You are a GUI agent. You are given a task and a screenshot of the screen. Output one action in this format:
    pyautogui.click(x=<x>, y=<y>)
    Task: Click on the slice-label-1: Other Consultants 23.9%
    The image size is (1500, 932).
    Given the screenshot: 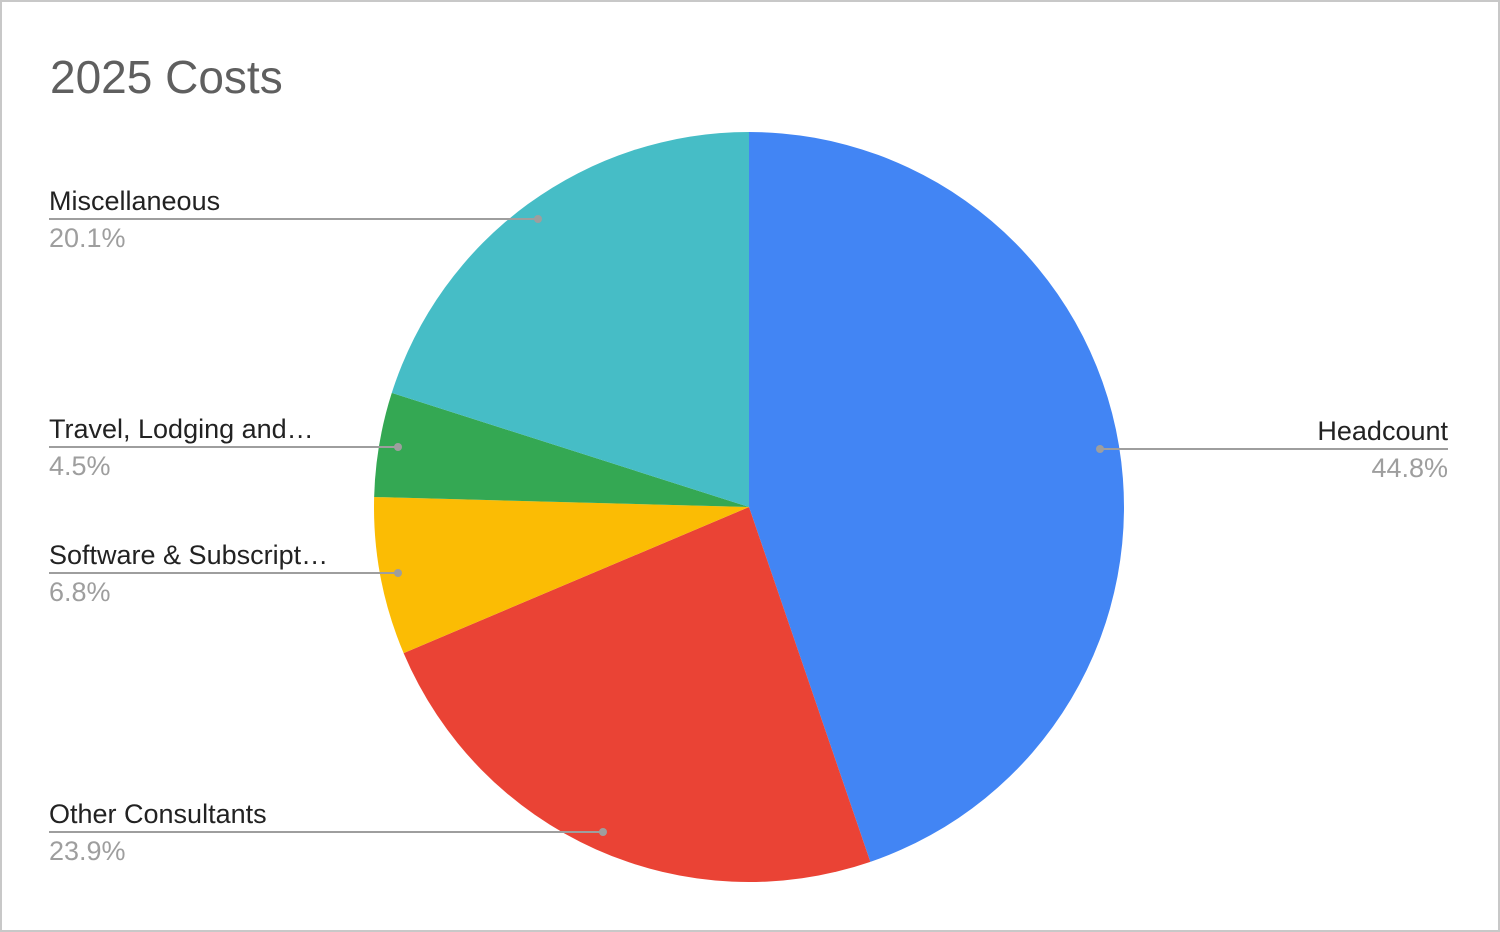 What is the action you would take?
    pyautogui.click(x=328, y=832)
    